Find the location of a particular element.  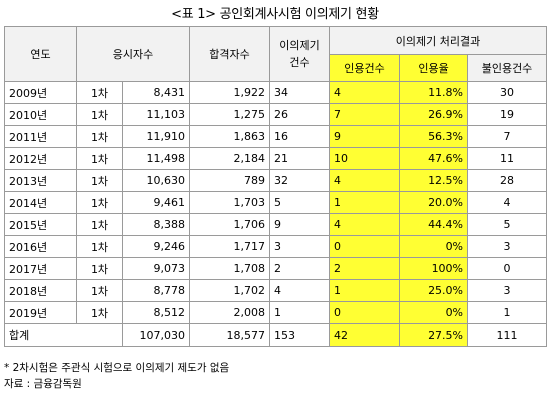

notes: * 2차시험은 주관식 시험으로 이의제기 제도가 없음 자료 : 금융감독원 is located at coordinates (116, 376).